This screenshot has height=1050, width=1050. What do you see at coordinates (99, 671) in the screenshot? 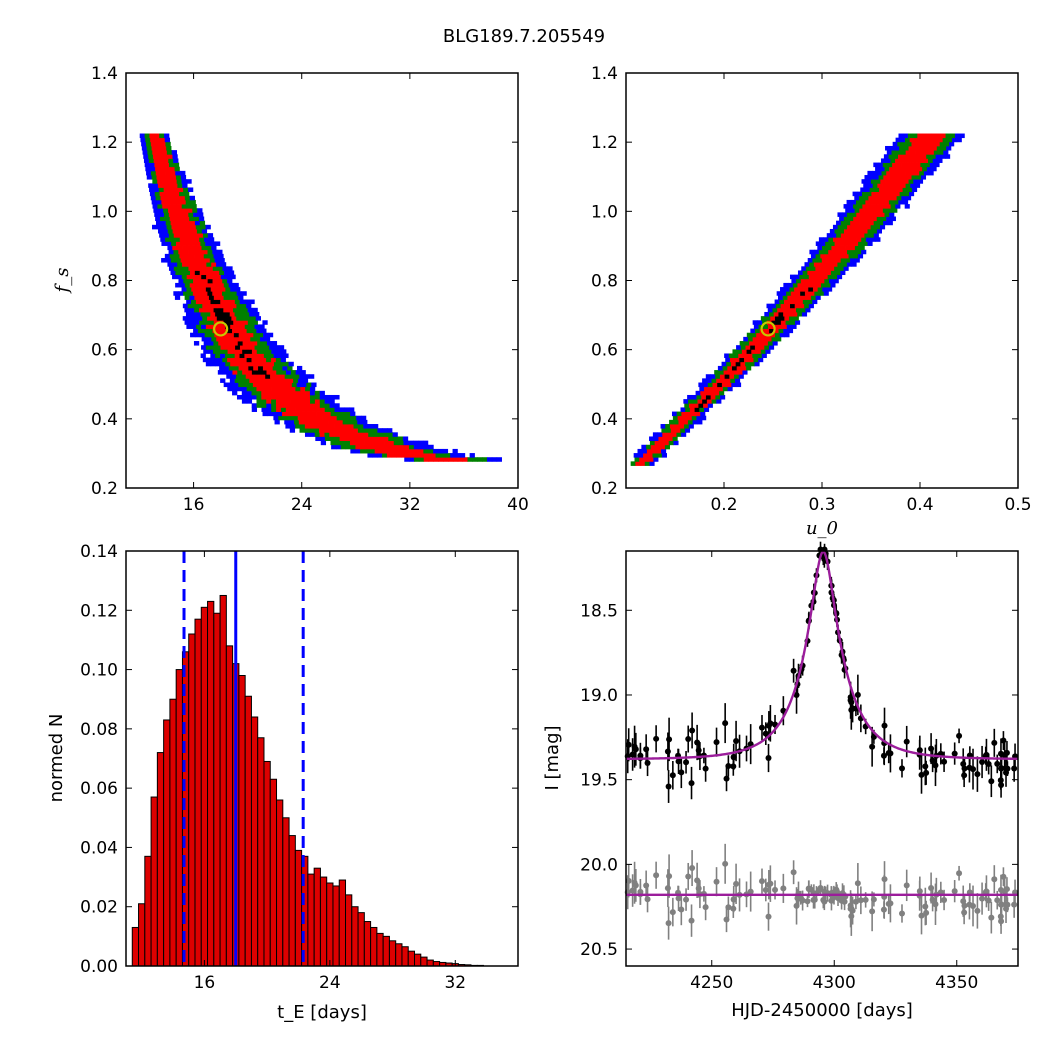
I see `p3-ytick-label: 0.10` at bounding box center [99, 671].